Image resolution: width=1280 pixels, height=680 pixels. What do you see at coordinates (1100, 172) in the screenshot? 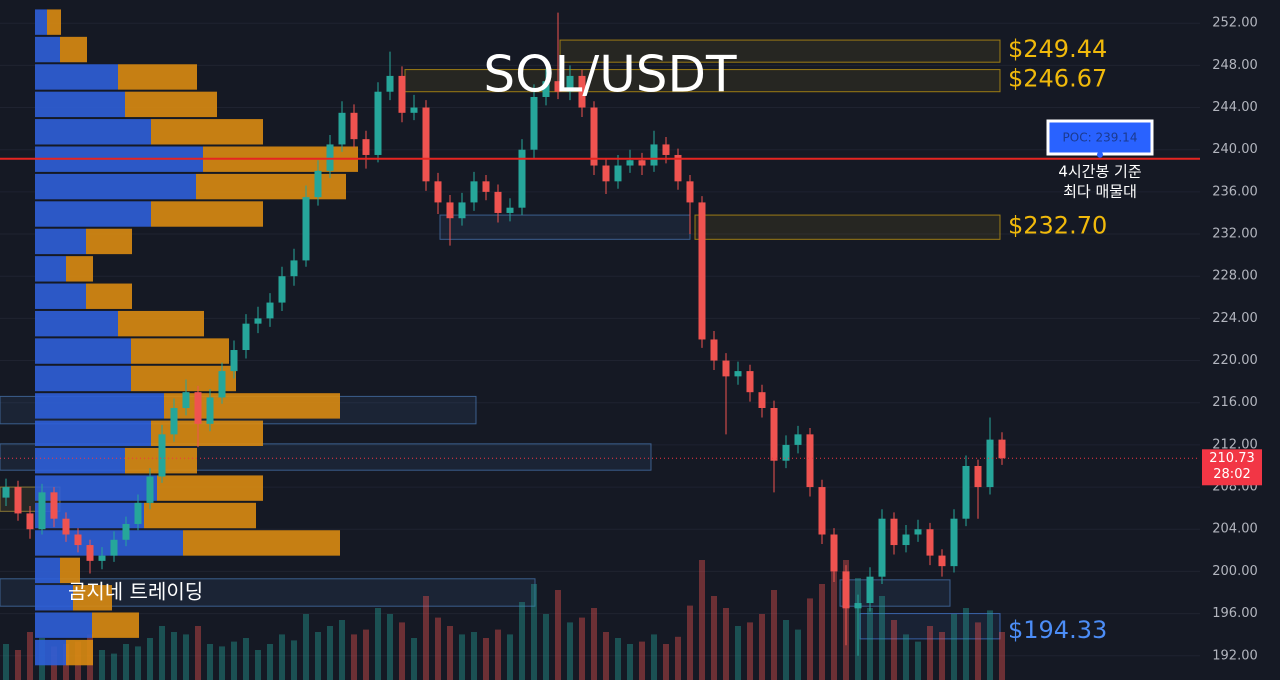
I see `poc-note: 4시간봉 기준` at bounding box center [1100, 172].